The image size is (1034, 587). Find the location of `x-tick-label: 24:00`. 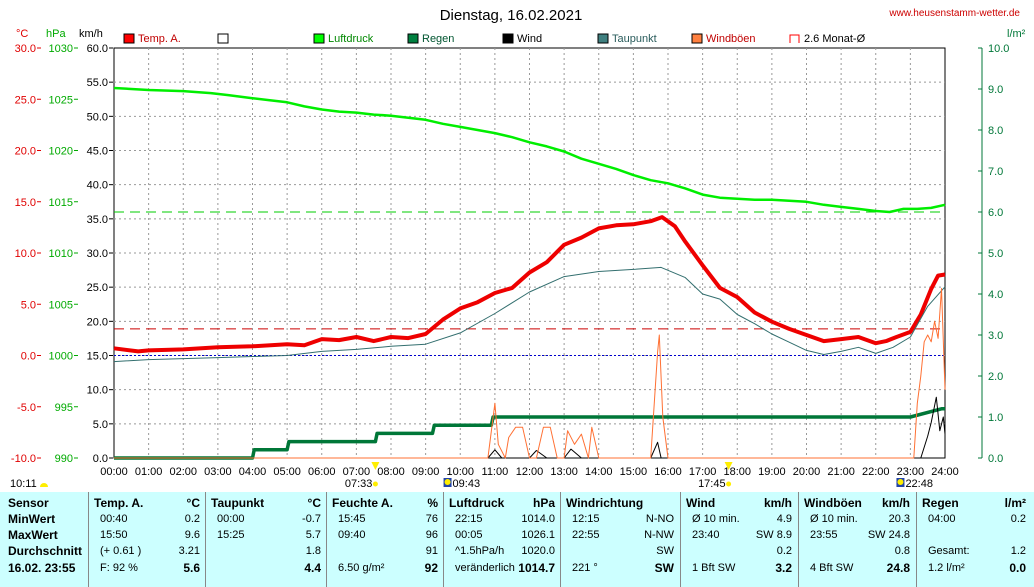

x-tick-label: 24:00 is located at coordinates (945, 472).